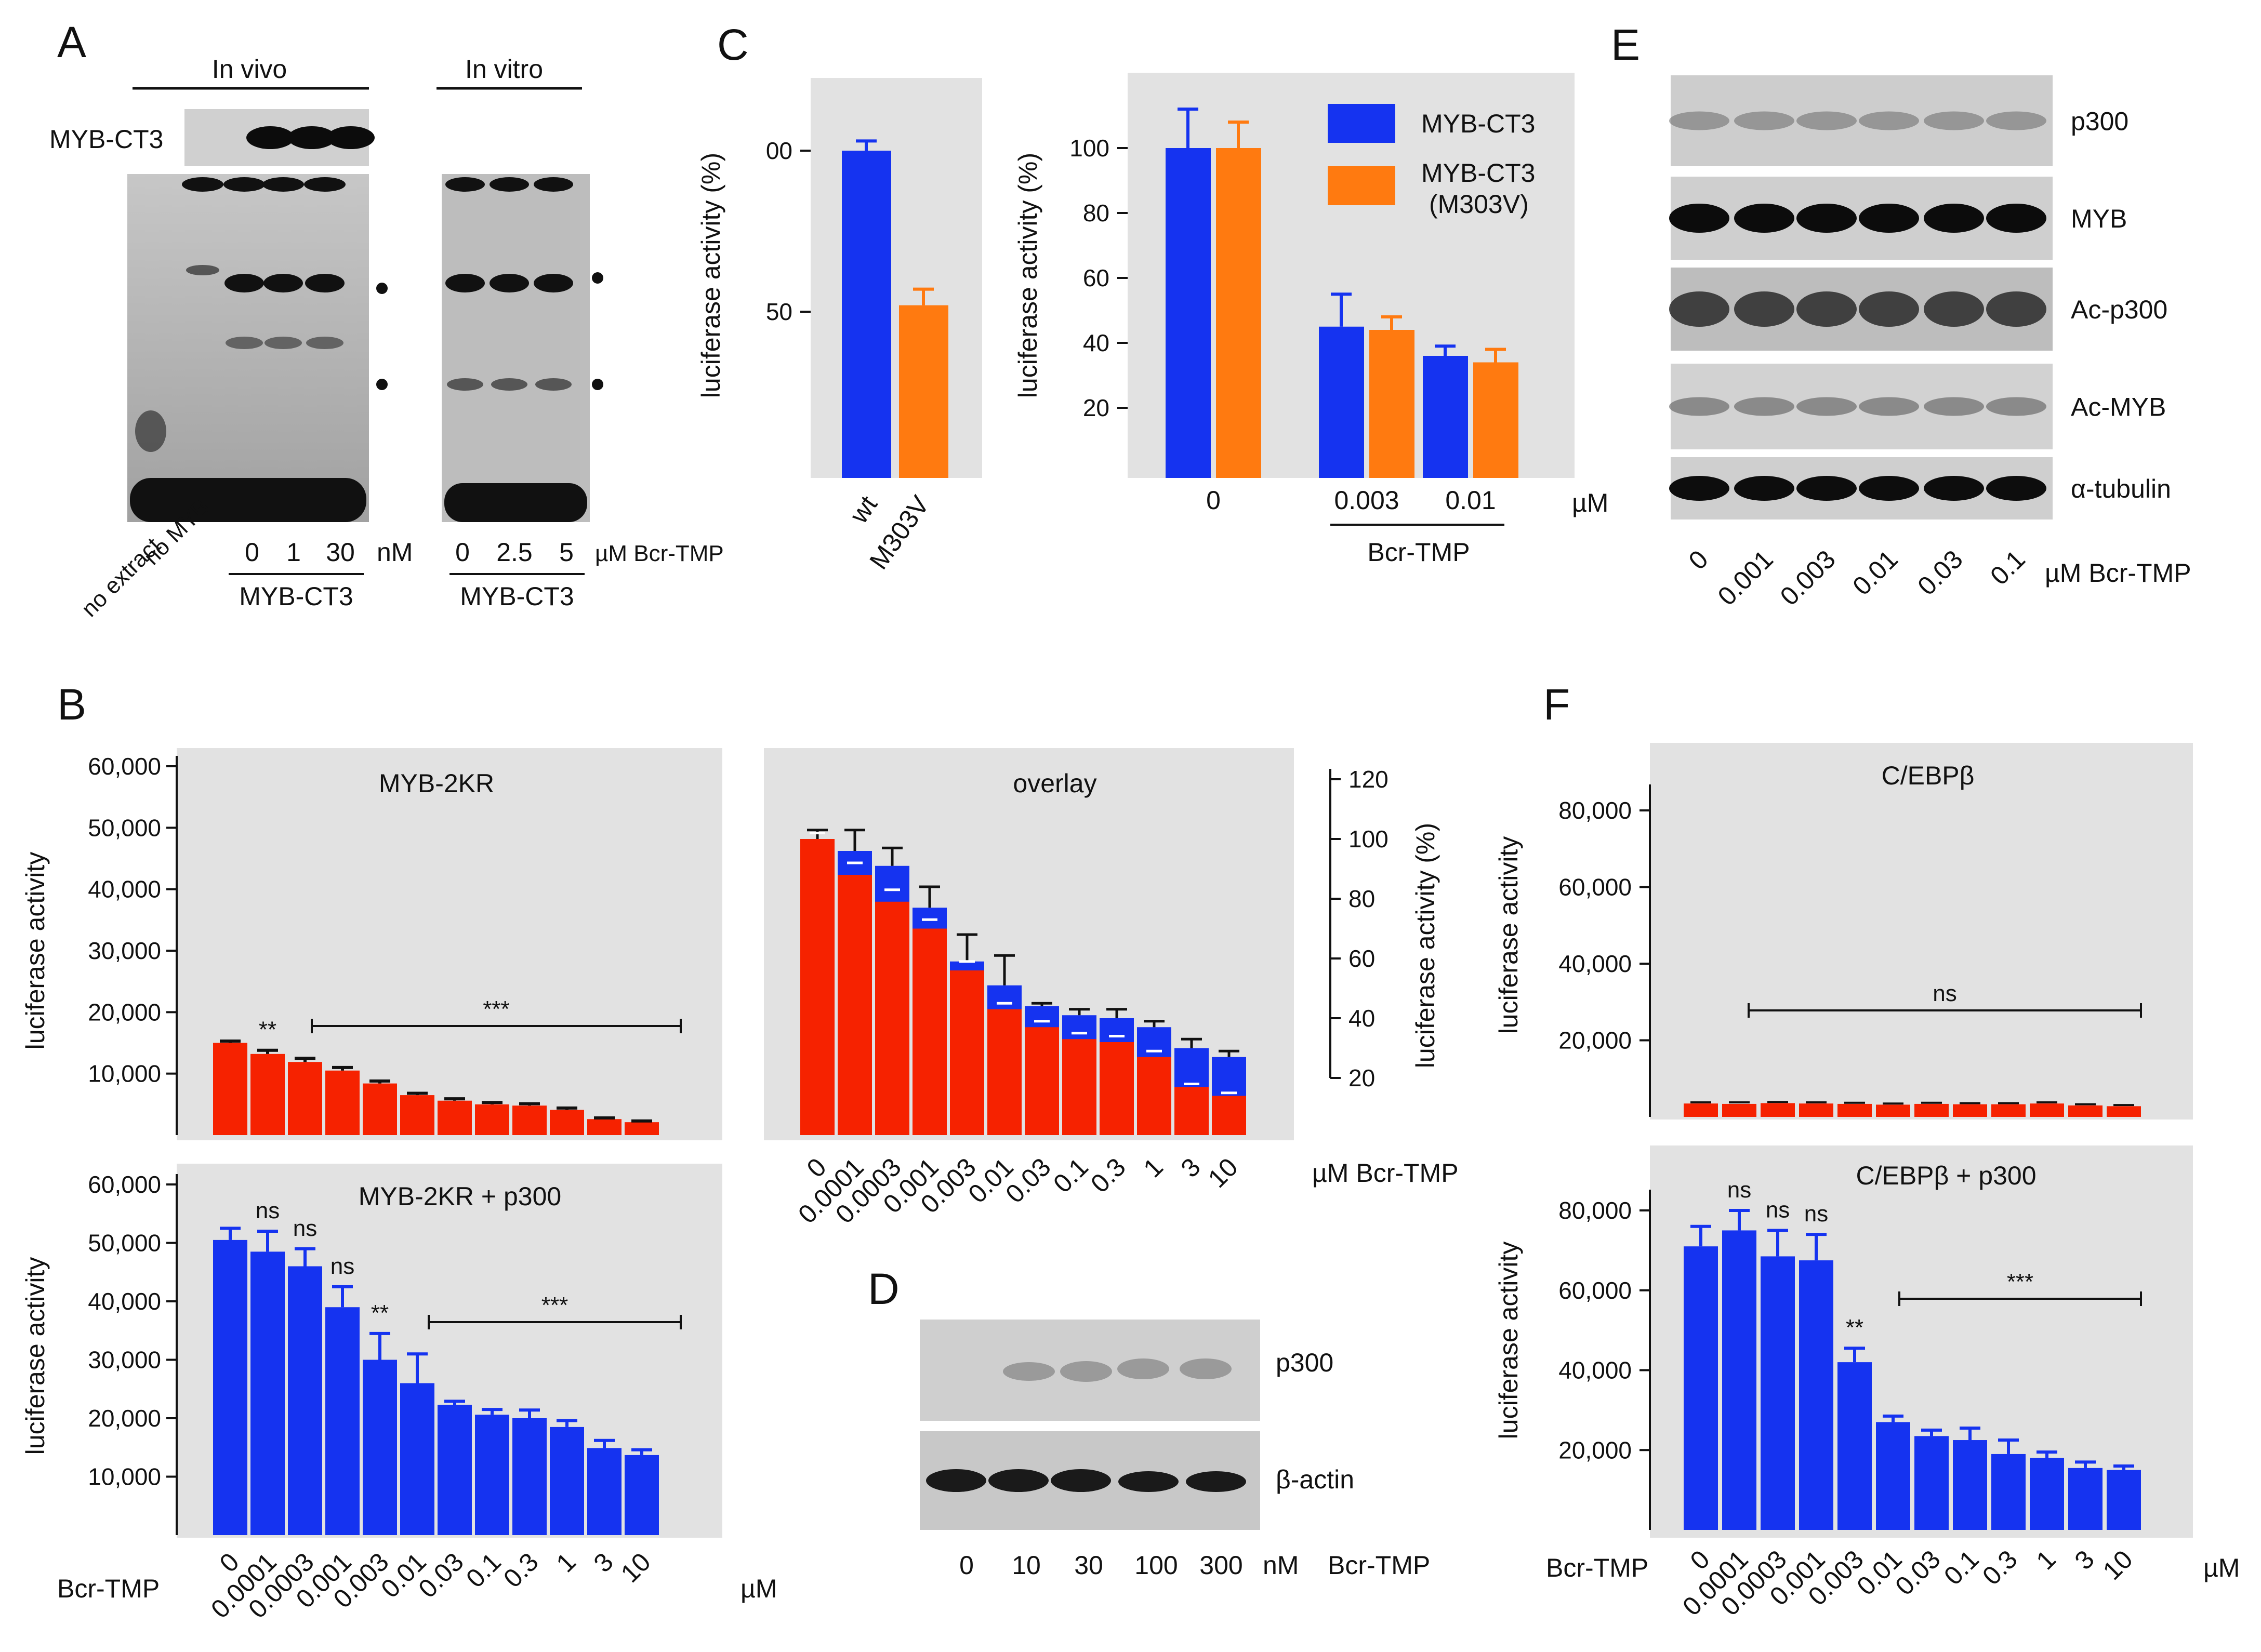  What do you see at coordinates (395, 552) in the screenshot?
I see `unit-nm: nM` at bounding box center [395, 552].